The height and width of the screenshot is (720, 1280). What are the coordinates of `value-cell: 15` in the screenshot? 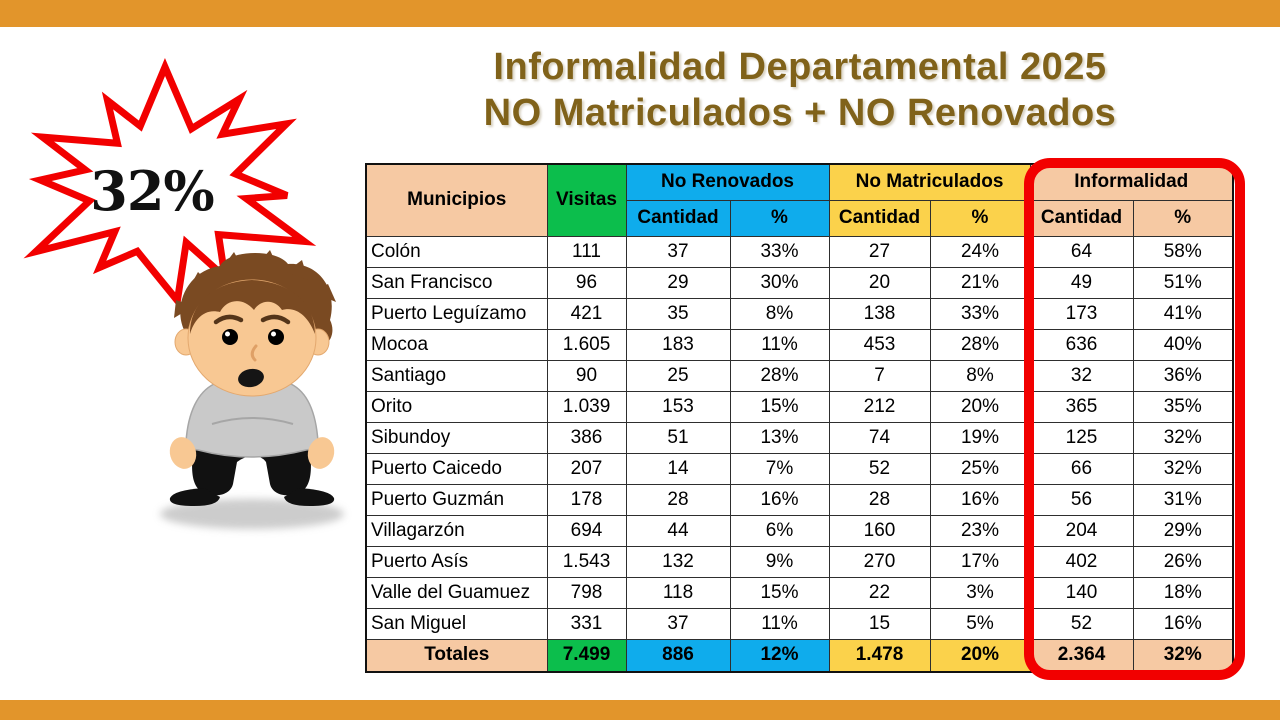 It's located at (879, 623).